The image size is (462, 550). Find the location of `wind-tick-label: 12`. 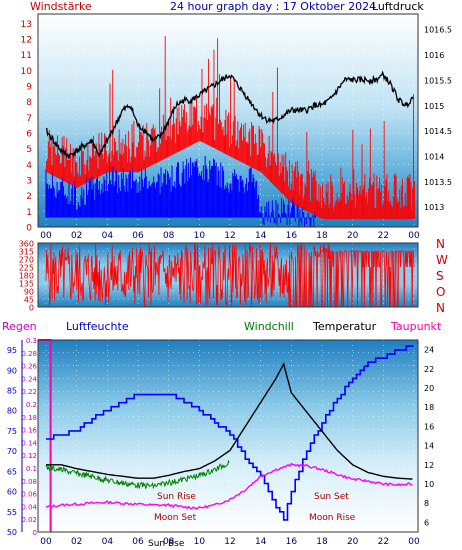

wind-tick-label: 12 is located at coordinates (26, 41).